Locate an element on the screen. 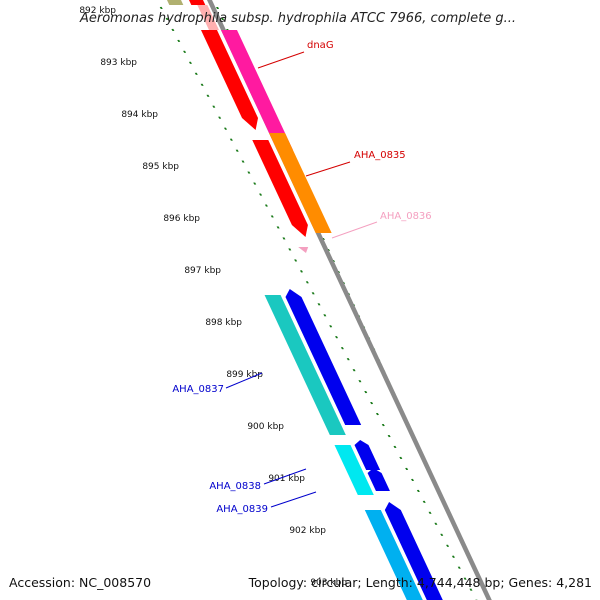 This screenshot has height=600, width=600. gene-AHA_0835-red is located at coordinates (280, 188).